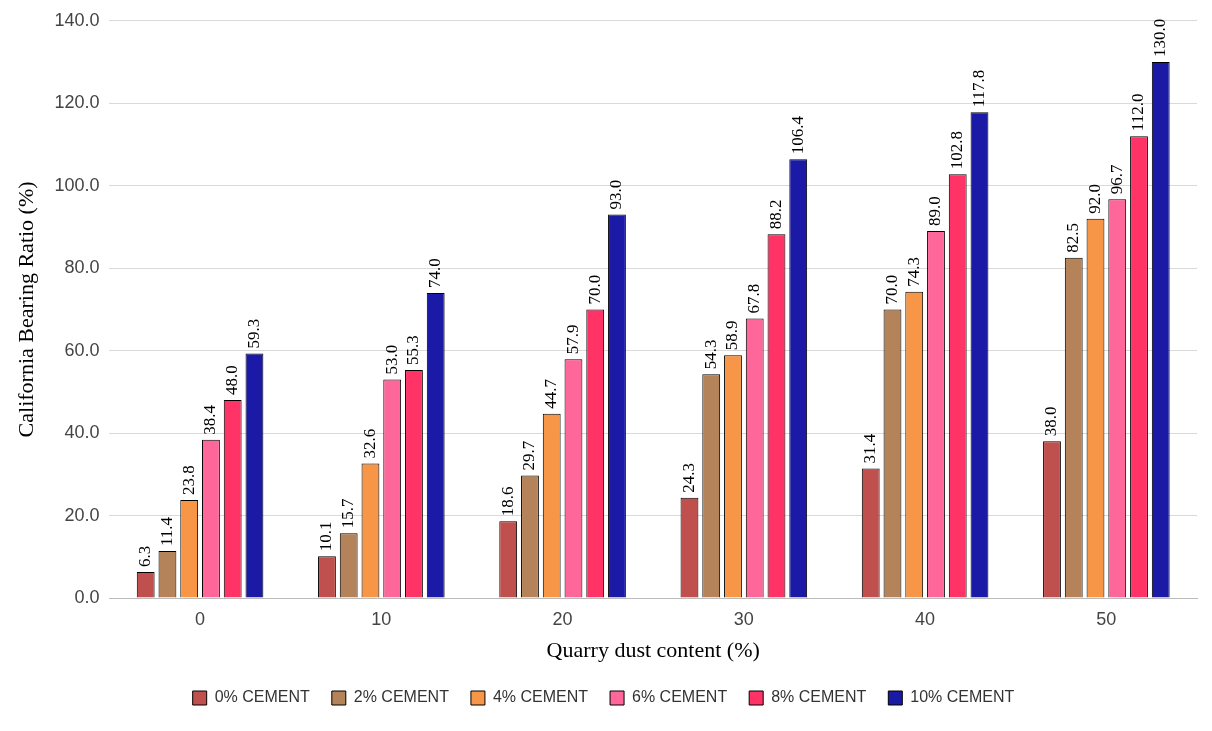 The width and height of the screenshot is (1212, 731). What do you see at coordinates (551, 393) in the screenshot?
I see `data-label: 44.7` at bounding box center [551, 393].